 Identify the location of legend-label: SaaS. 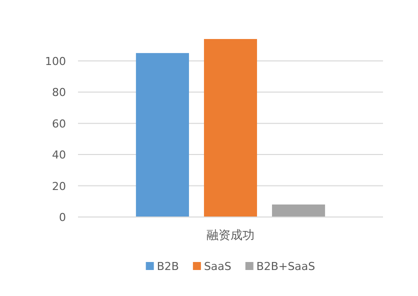
(218, 266).